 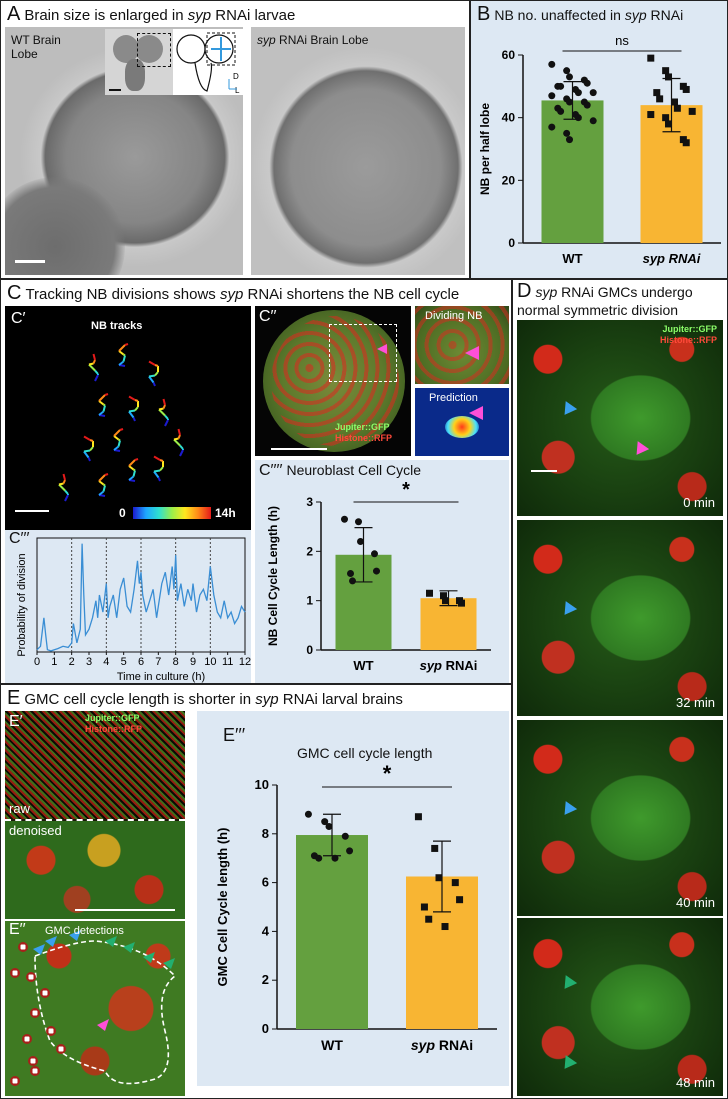 I want to click on x-tick-label: 2, so click(x=72, y=662).